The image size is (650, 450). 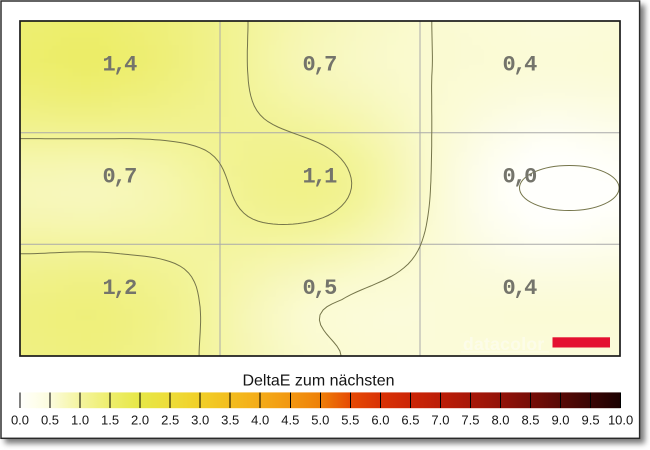 I want to click on svg-text: 9.5, so click(x=591, y=420).